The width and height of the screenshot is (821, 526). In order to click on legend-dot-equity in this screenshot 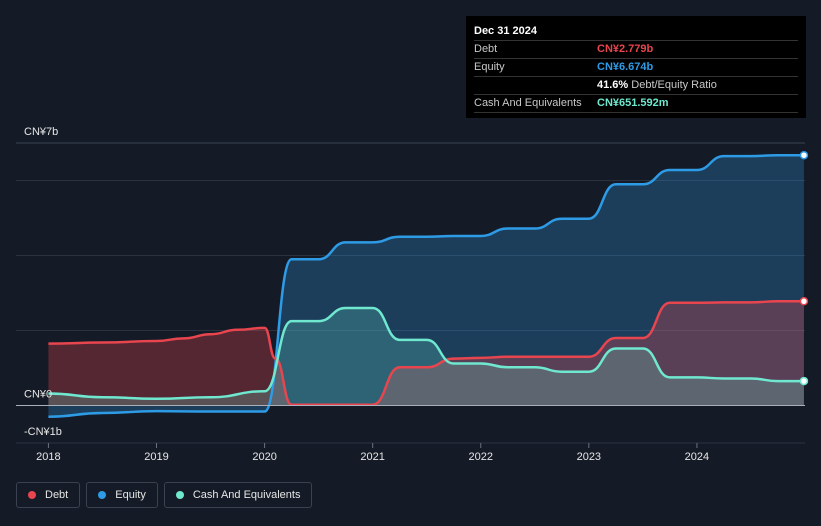, I will do `click(102, 495)`.